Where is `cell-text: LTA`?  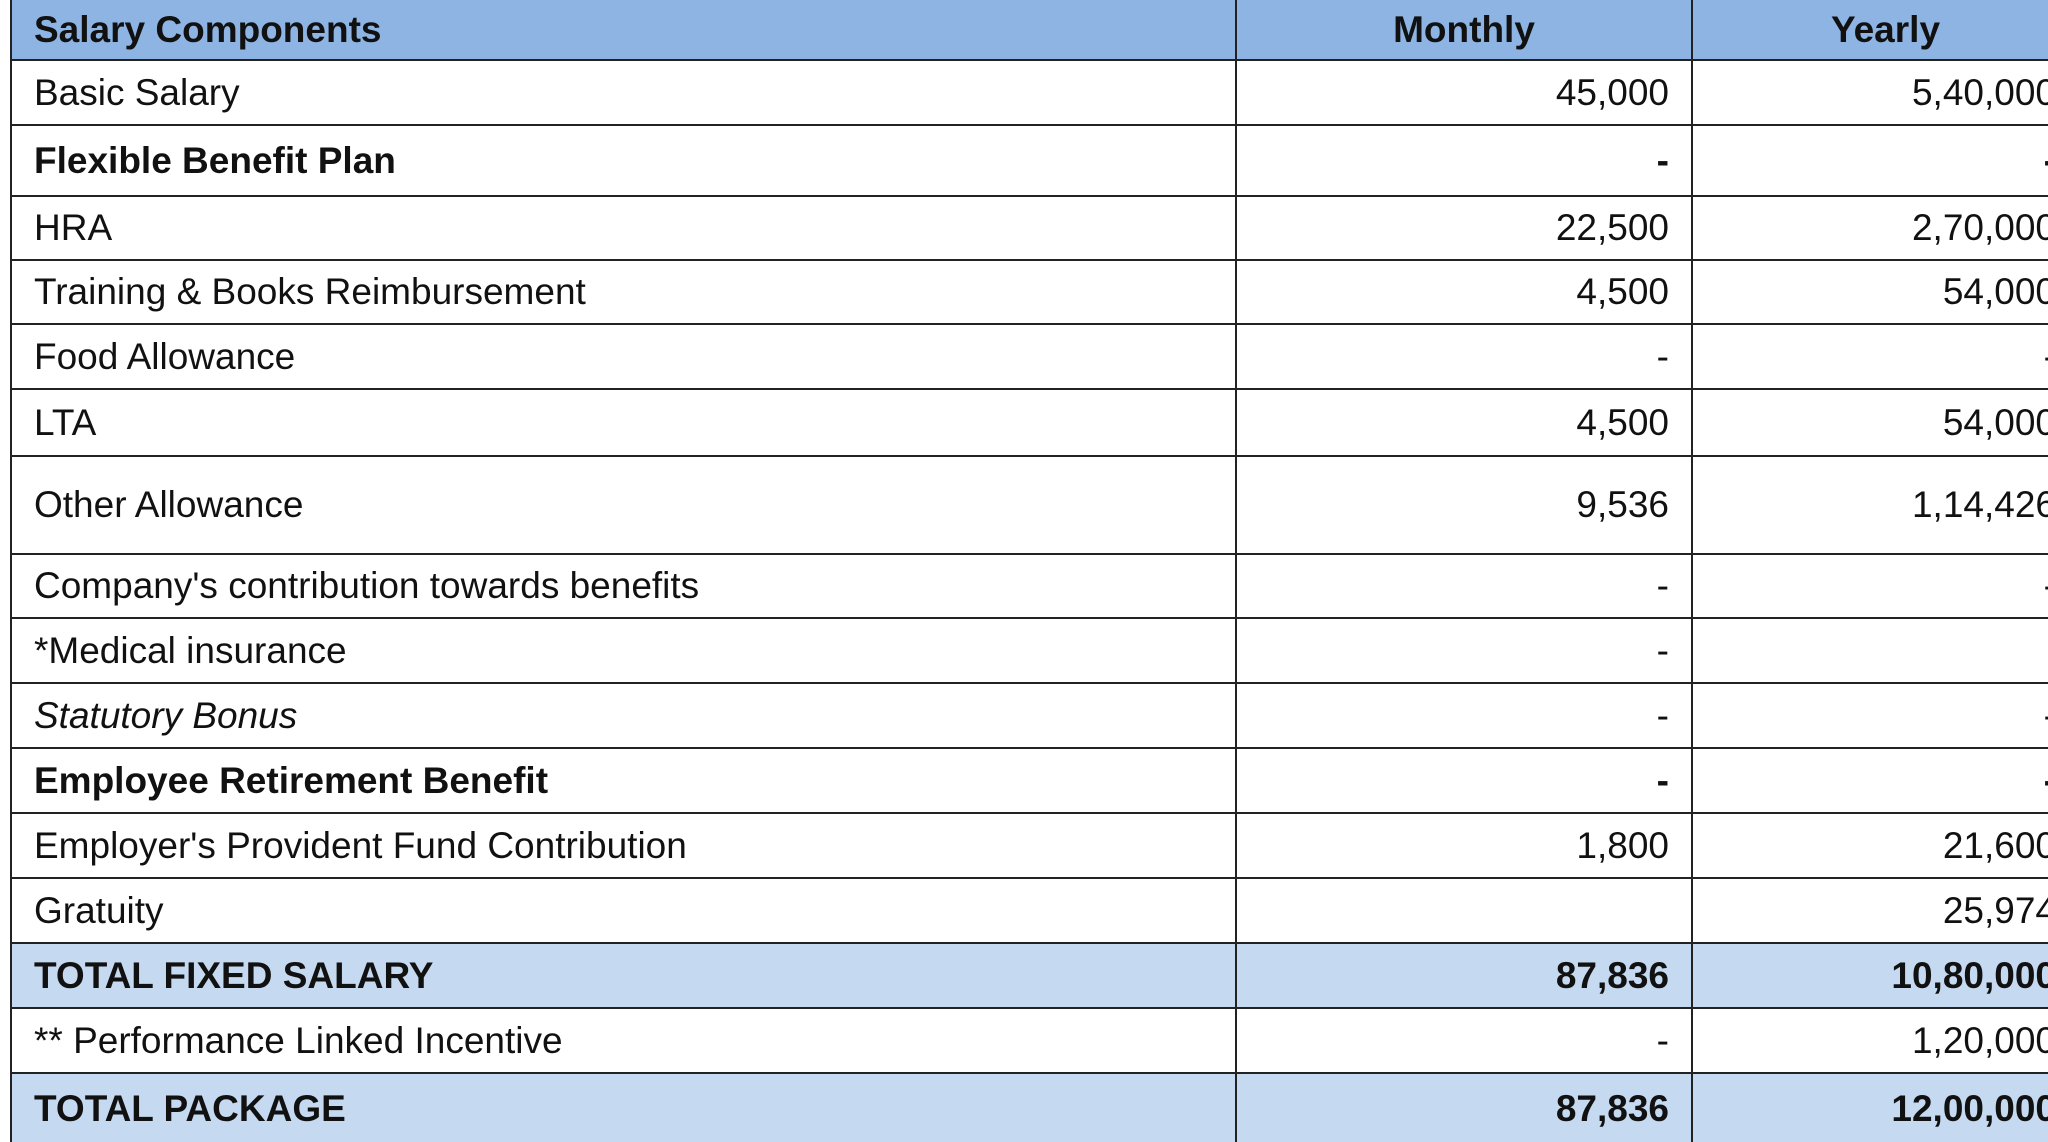
cell-text: LTA is located at coordinates (65, 422).